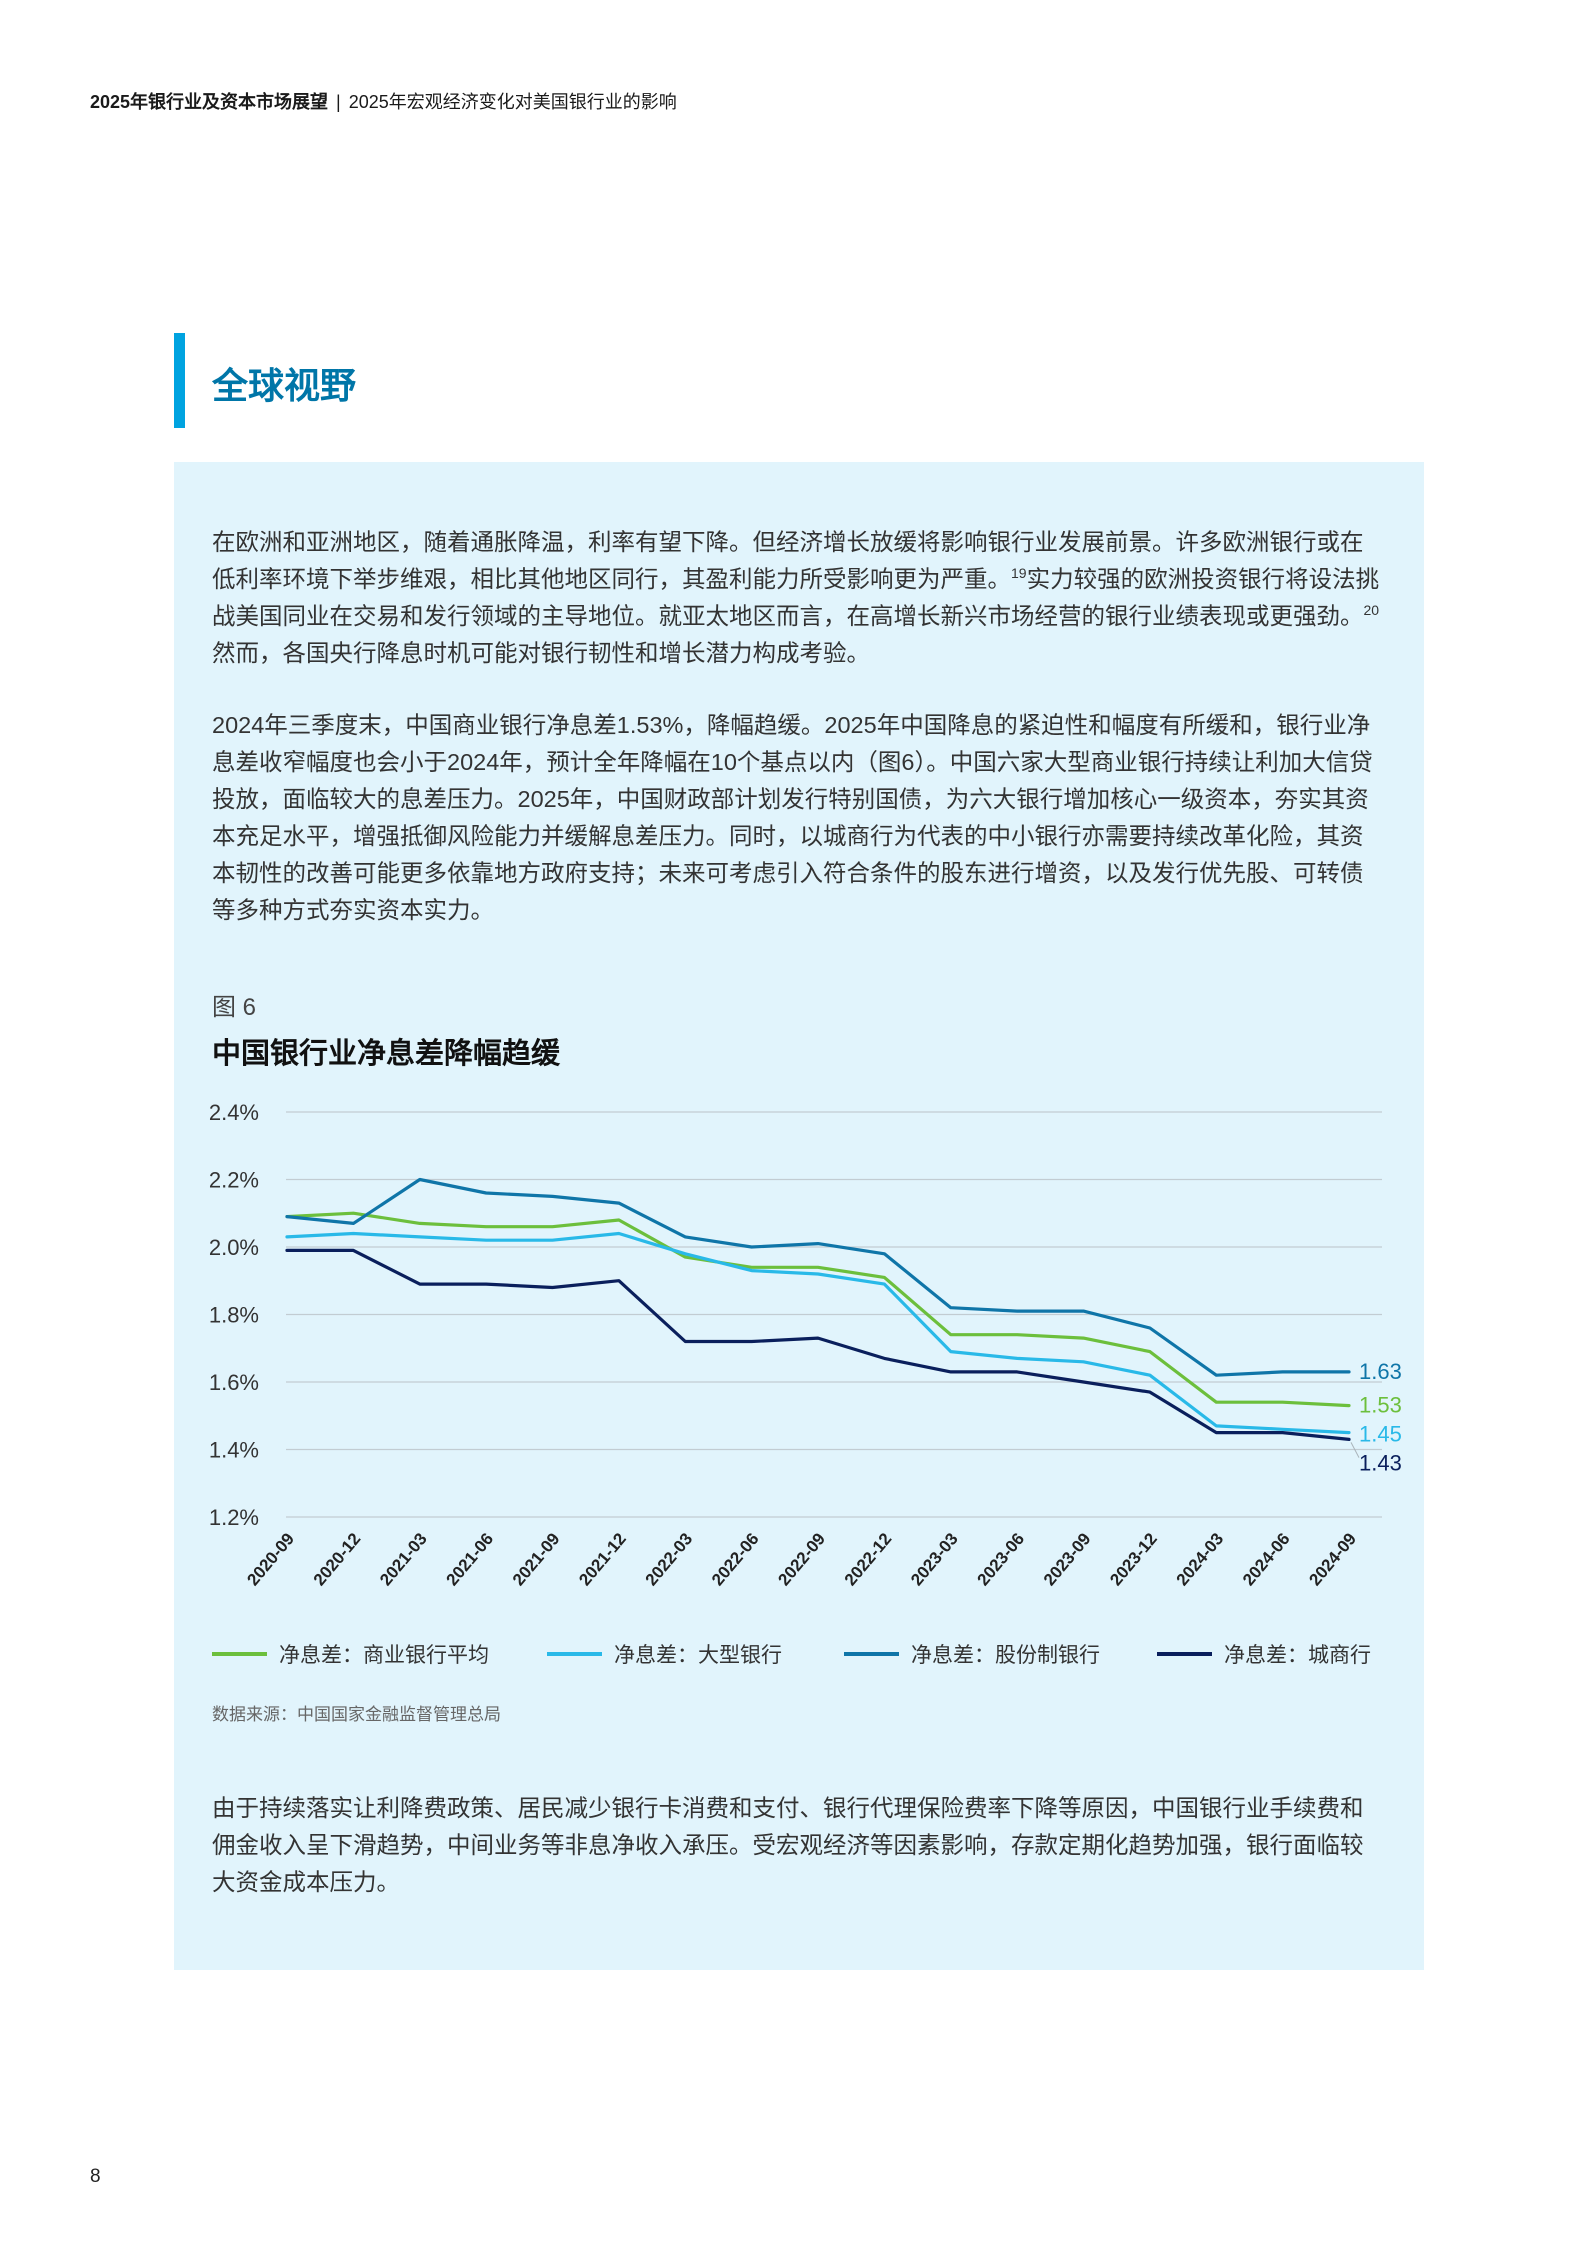 Image resolution: width=1586 pixels, height=2244 pixels. Describe the element at coordinates (234, 1382) in the screenshot. I see `y-tick-label: 1.6%` at that location.